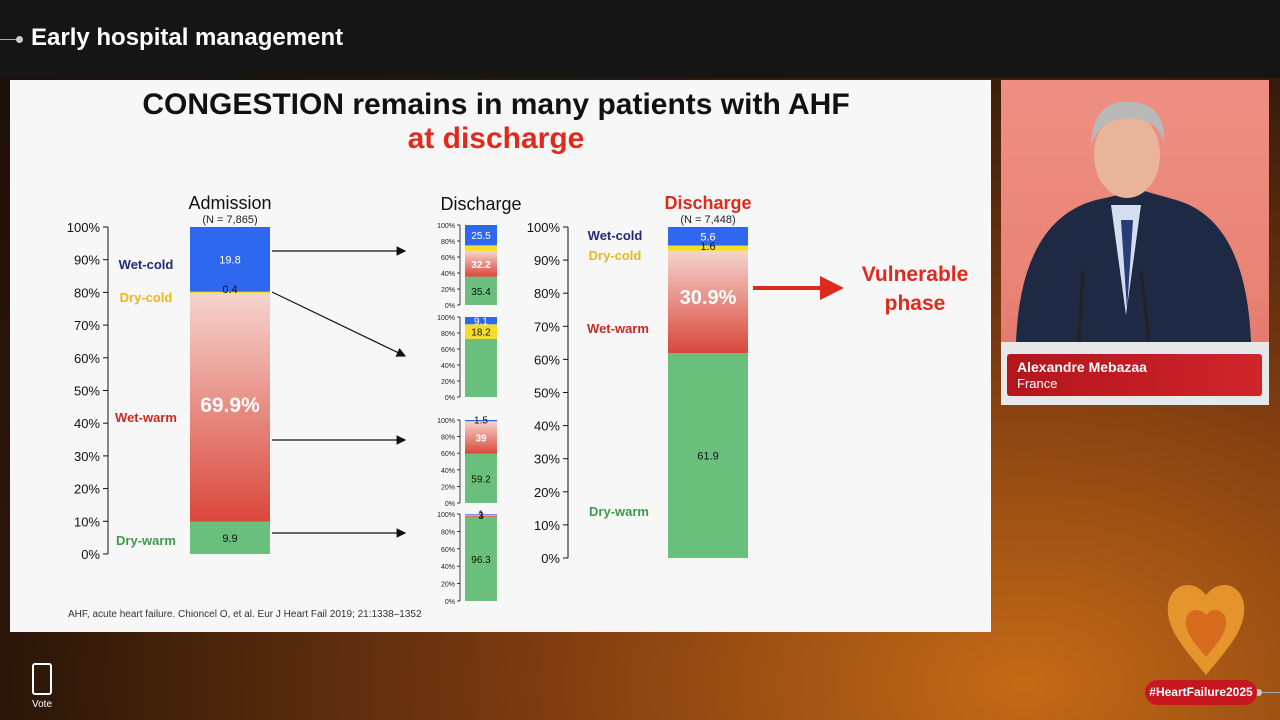  I want to click on session-title: Early hospital management, so click(187, 37).